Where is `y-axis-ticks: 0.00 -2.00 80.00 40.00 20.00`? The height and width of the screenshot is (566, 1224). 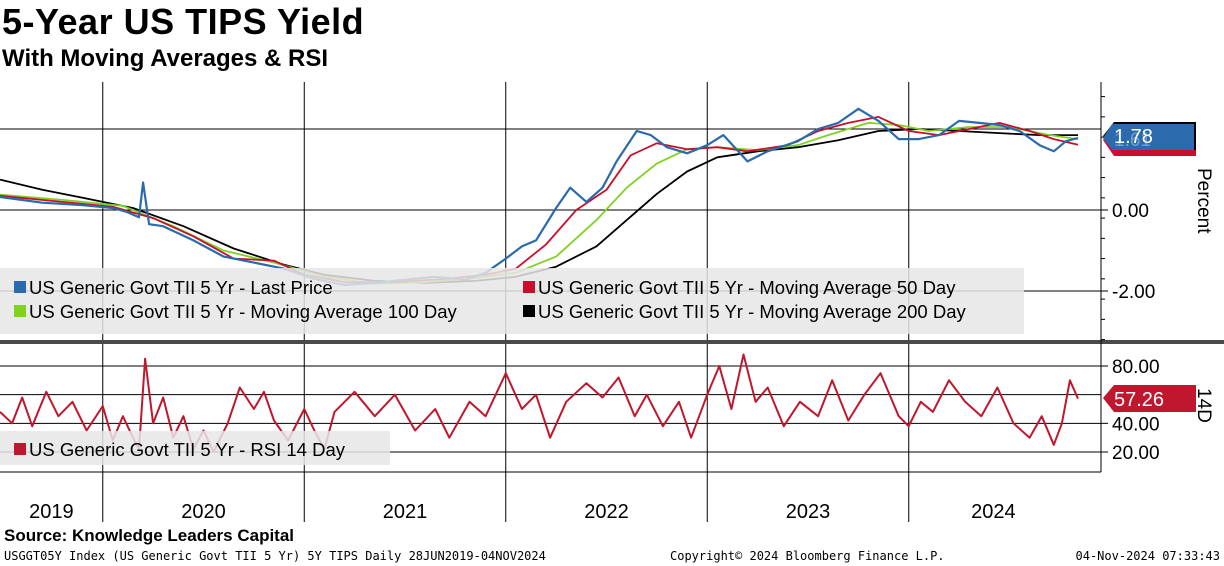 y-axis-ticks: 0.00 -2.00 80.00 40.00 20.00 is located at coordinates (1130, 280).